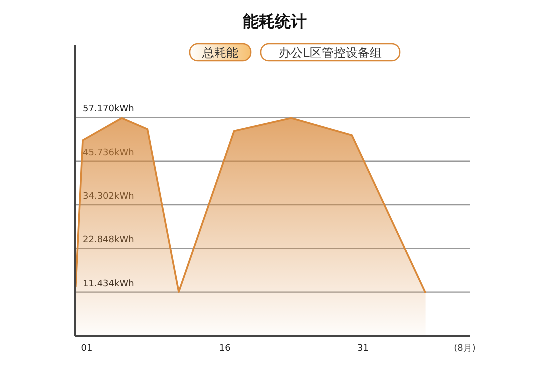 Image resolution: width=550 pixels, height=369 pixels. What do you see at coordinates (363, 349) in the screenshot?
I see `x-tick-label: 31` at bounding box center [363, 349].